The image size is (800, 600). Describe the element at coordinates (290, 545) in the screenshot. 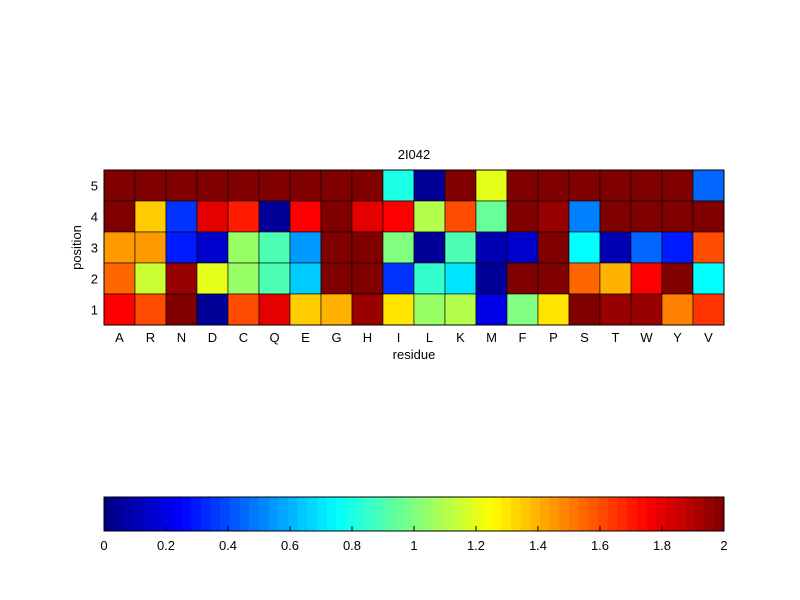

I see `colorbar-tick-label: 0.6` at that location.